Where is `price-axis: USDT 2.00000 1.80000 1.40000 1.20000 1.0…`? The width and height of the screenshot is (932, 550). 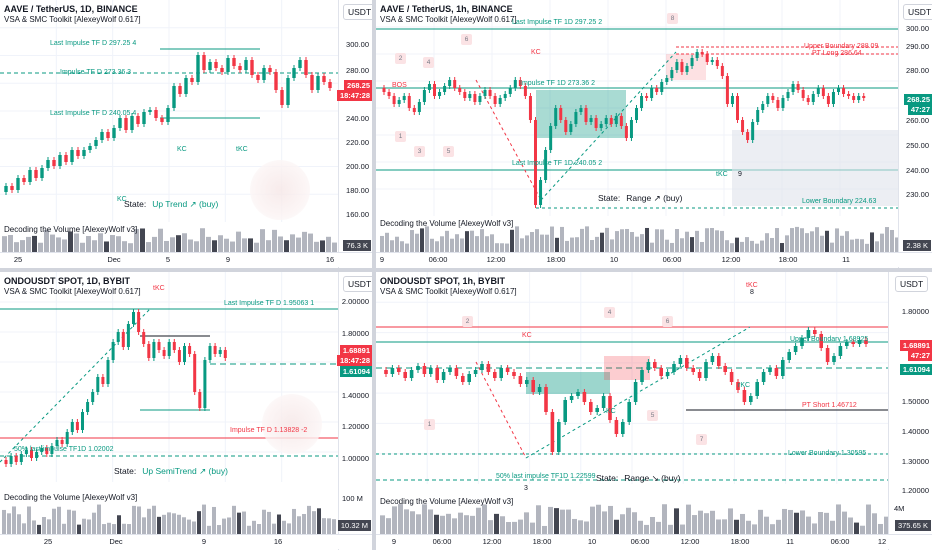 price-axis: USDT 2.00000 1.80000 1.40000 1.20000 1.0… is located at coordinates (354, 411).